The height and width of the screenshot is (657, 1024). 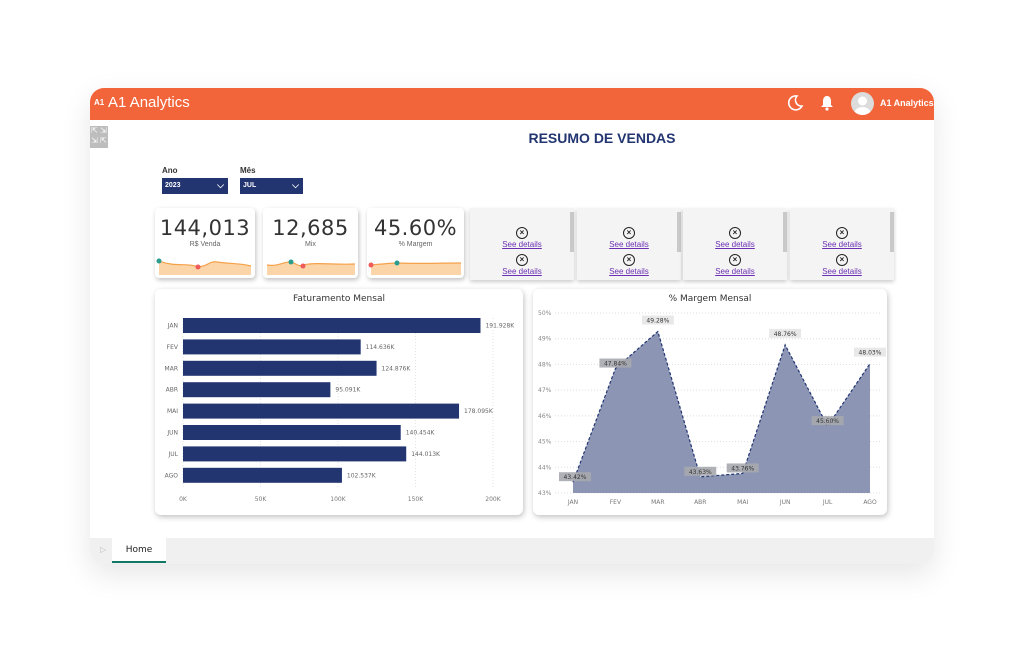 I want to click on x-tick-label: ABR, so click(x=700, y=502).